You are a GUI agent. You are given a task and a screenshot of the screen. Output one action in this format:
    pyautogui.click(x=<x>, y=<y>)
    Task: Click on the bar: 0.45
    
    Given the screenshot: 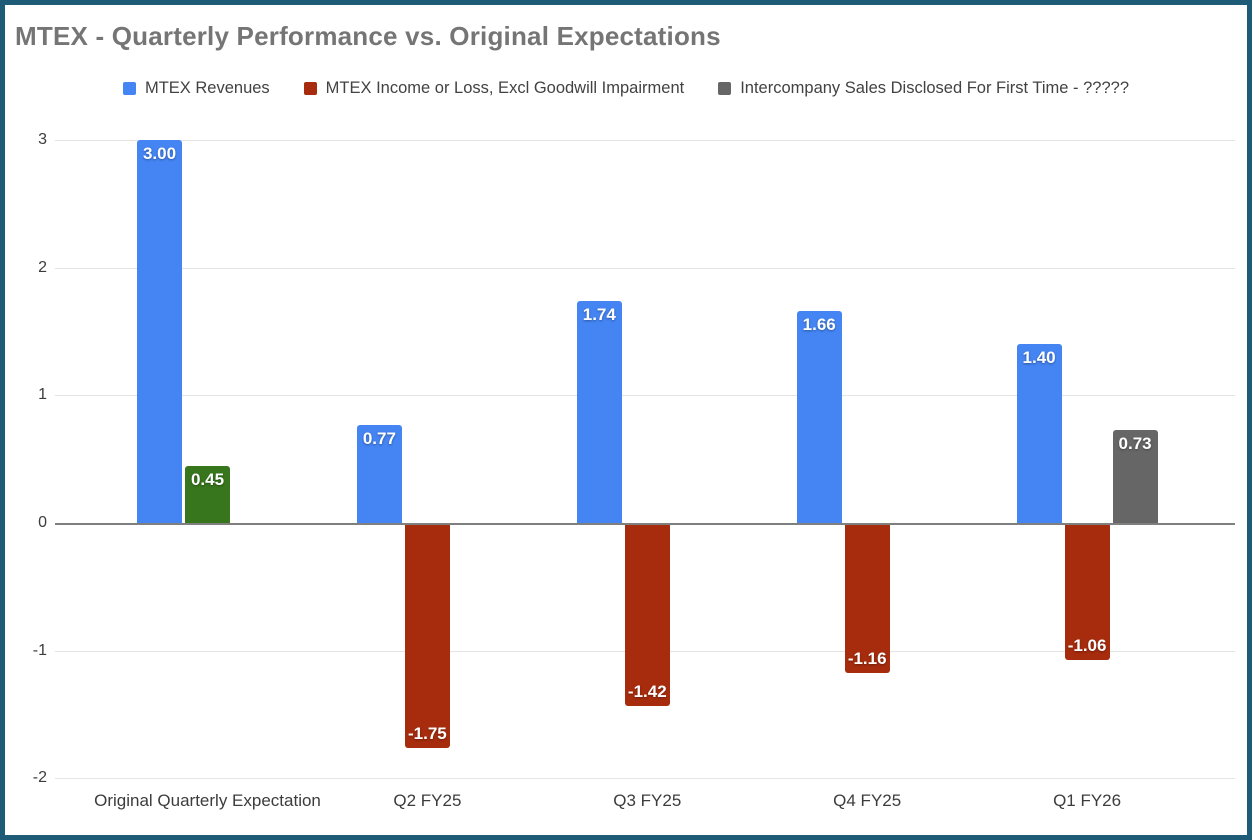 What is the action you would take?
    pyautogui.click(x=207, y=494)
    